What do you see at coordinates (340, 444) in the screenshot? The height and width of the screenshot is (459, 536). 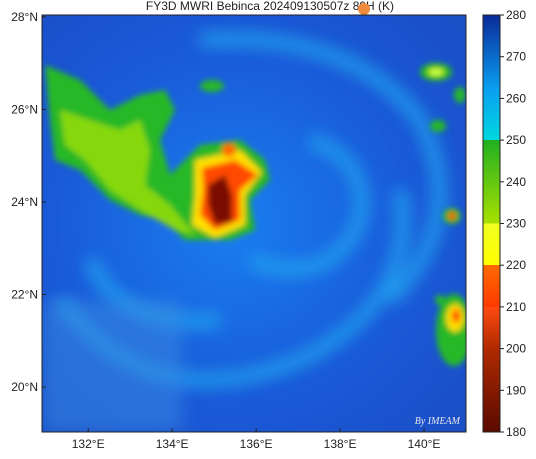 I see `x-tick-label: 138°E` at bounding box center [340, 444].